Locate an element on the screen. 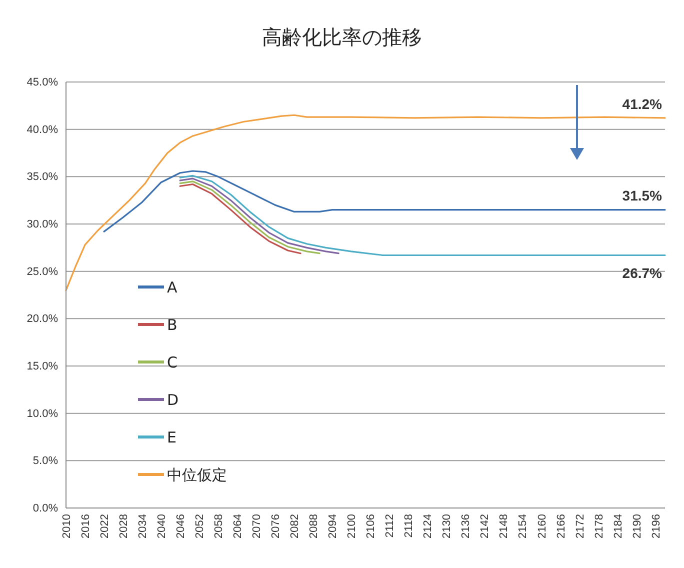  y-tick-label: 30.0% is located at coordinates (42, 224).